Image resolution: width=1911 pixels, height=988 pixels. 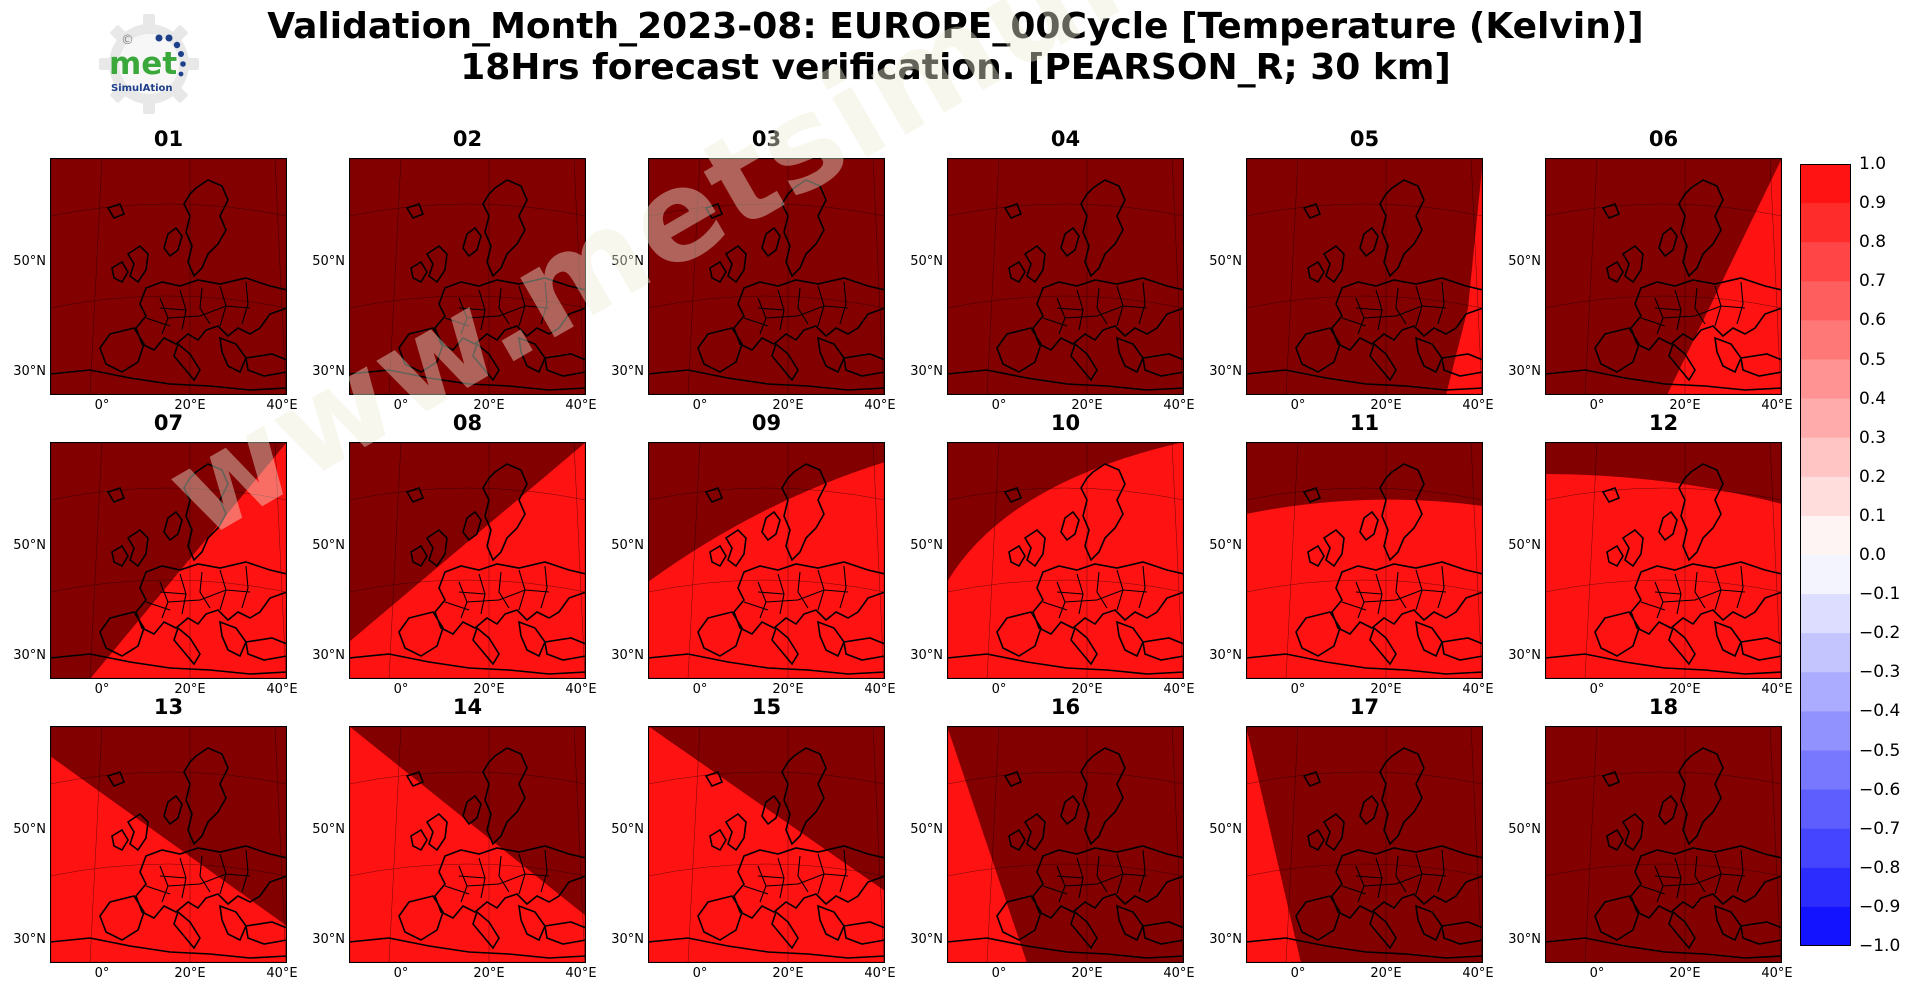 What do you see at coordinates (1873, 320) in the screenshot?
I see `colorbar-tick-label: 0.6` at bounding box center [1873, 320].